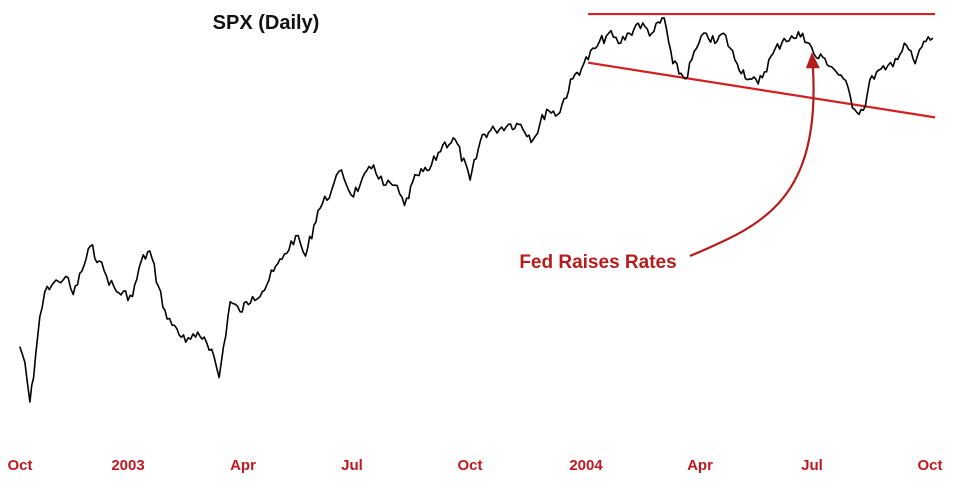  Describe the element at coordinates (597, 262) in the screenshot. I see `annotation-label: Fed Raises Rates` at that location.